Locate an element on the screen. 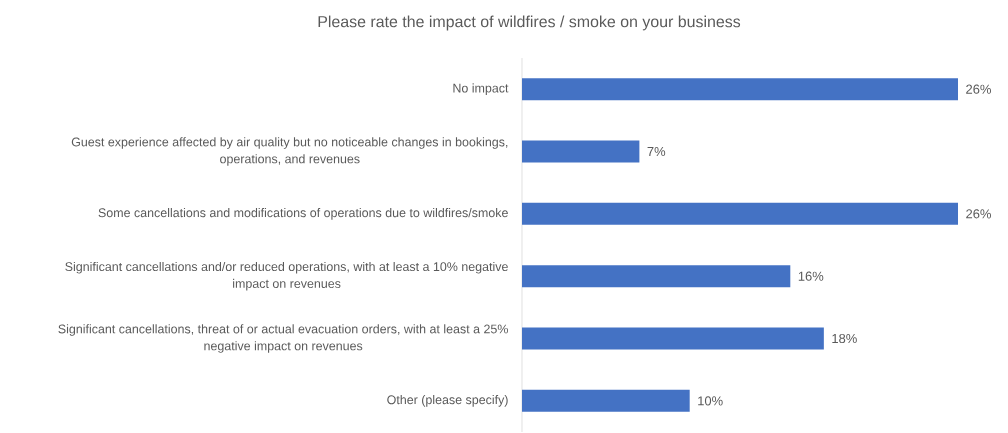 This screenshot has height=433, width=1008. y-tick-label: Other (please specify) is located at coordinates (447, 401).